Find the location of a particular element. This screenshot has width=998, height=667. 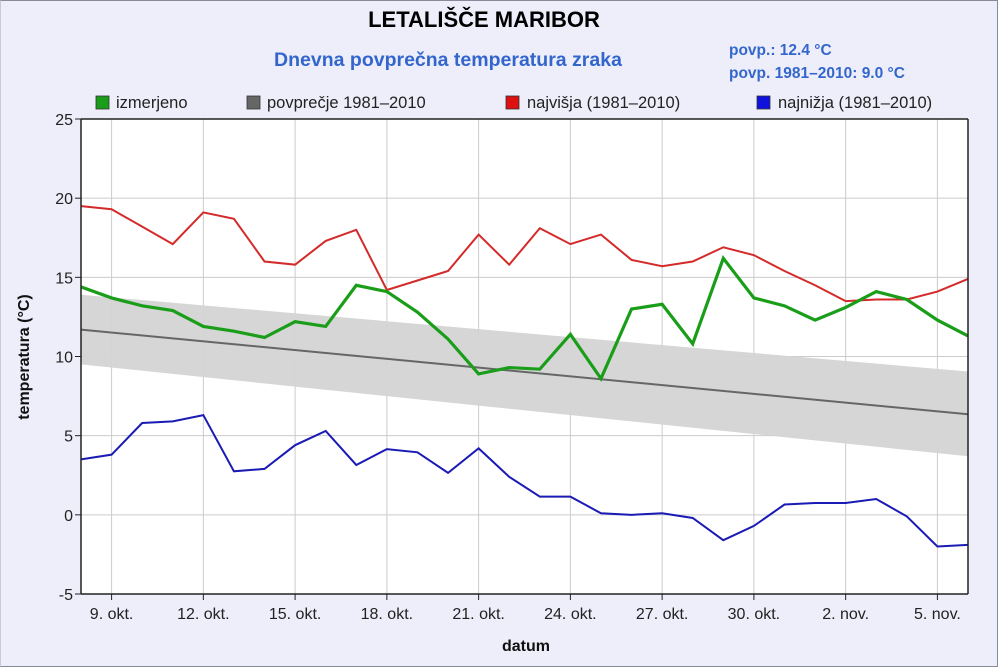

y-tick-label: -5 is located at coordinates (66, 595).